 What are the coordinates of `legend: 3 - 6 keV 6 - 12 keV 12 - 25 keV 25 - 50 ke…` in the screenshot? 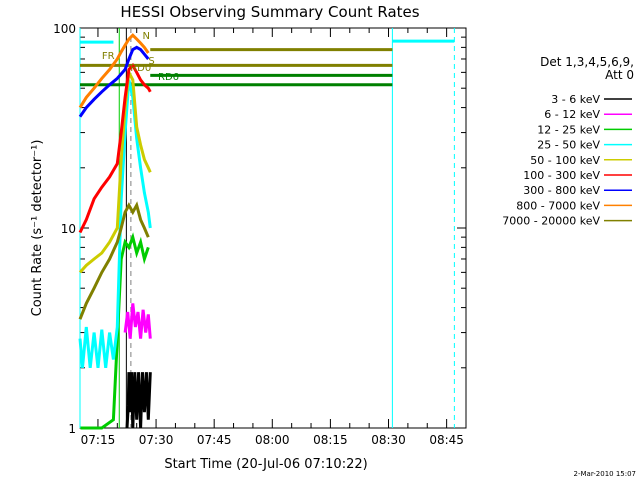 It's located at (567, 160).